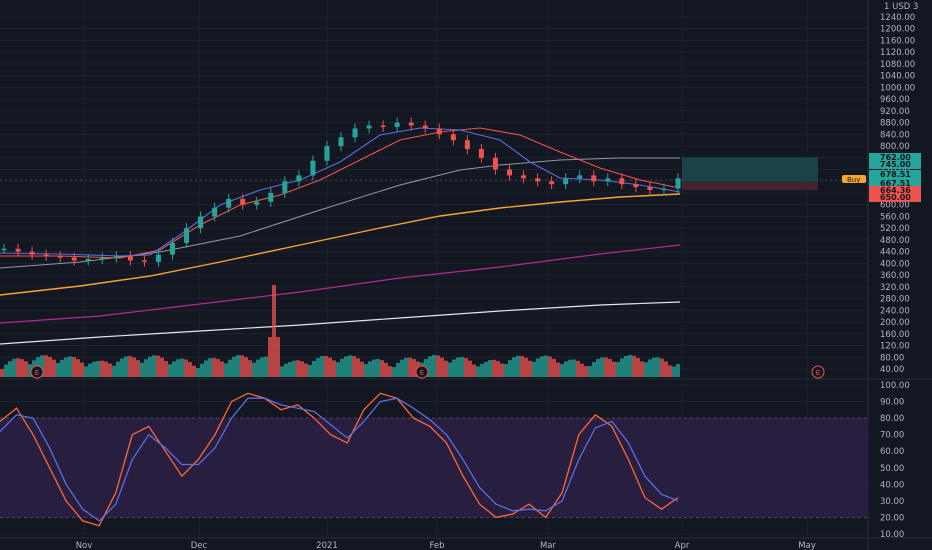 Image resolution: width=932 pixels, height=550 pixels. Describe the element at coordinates (892, 436) in the screenshot. I see `oscillator-tick-label: 70.00` at that location.